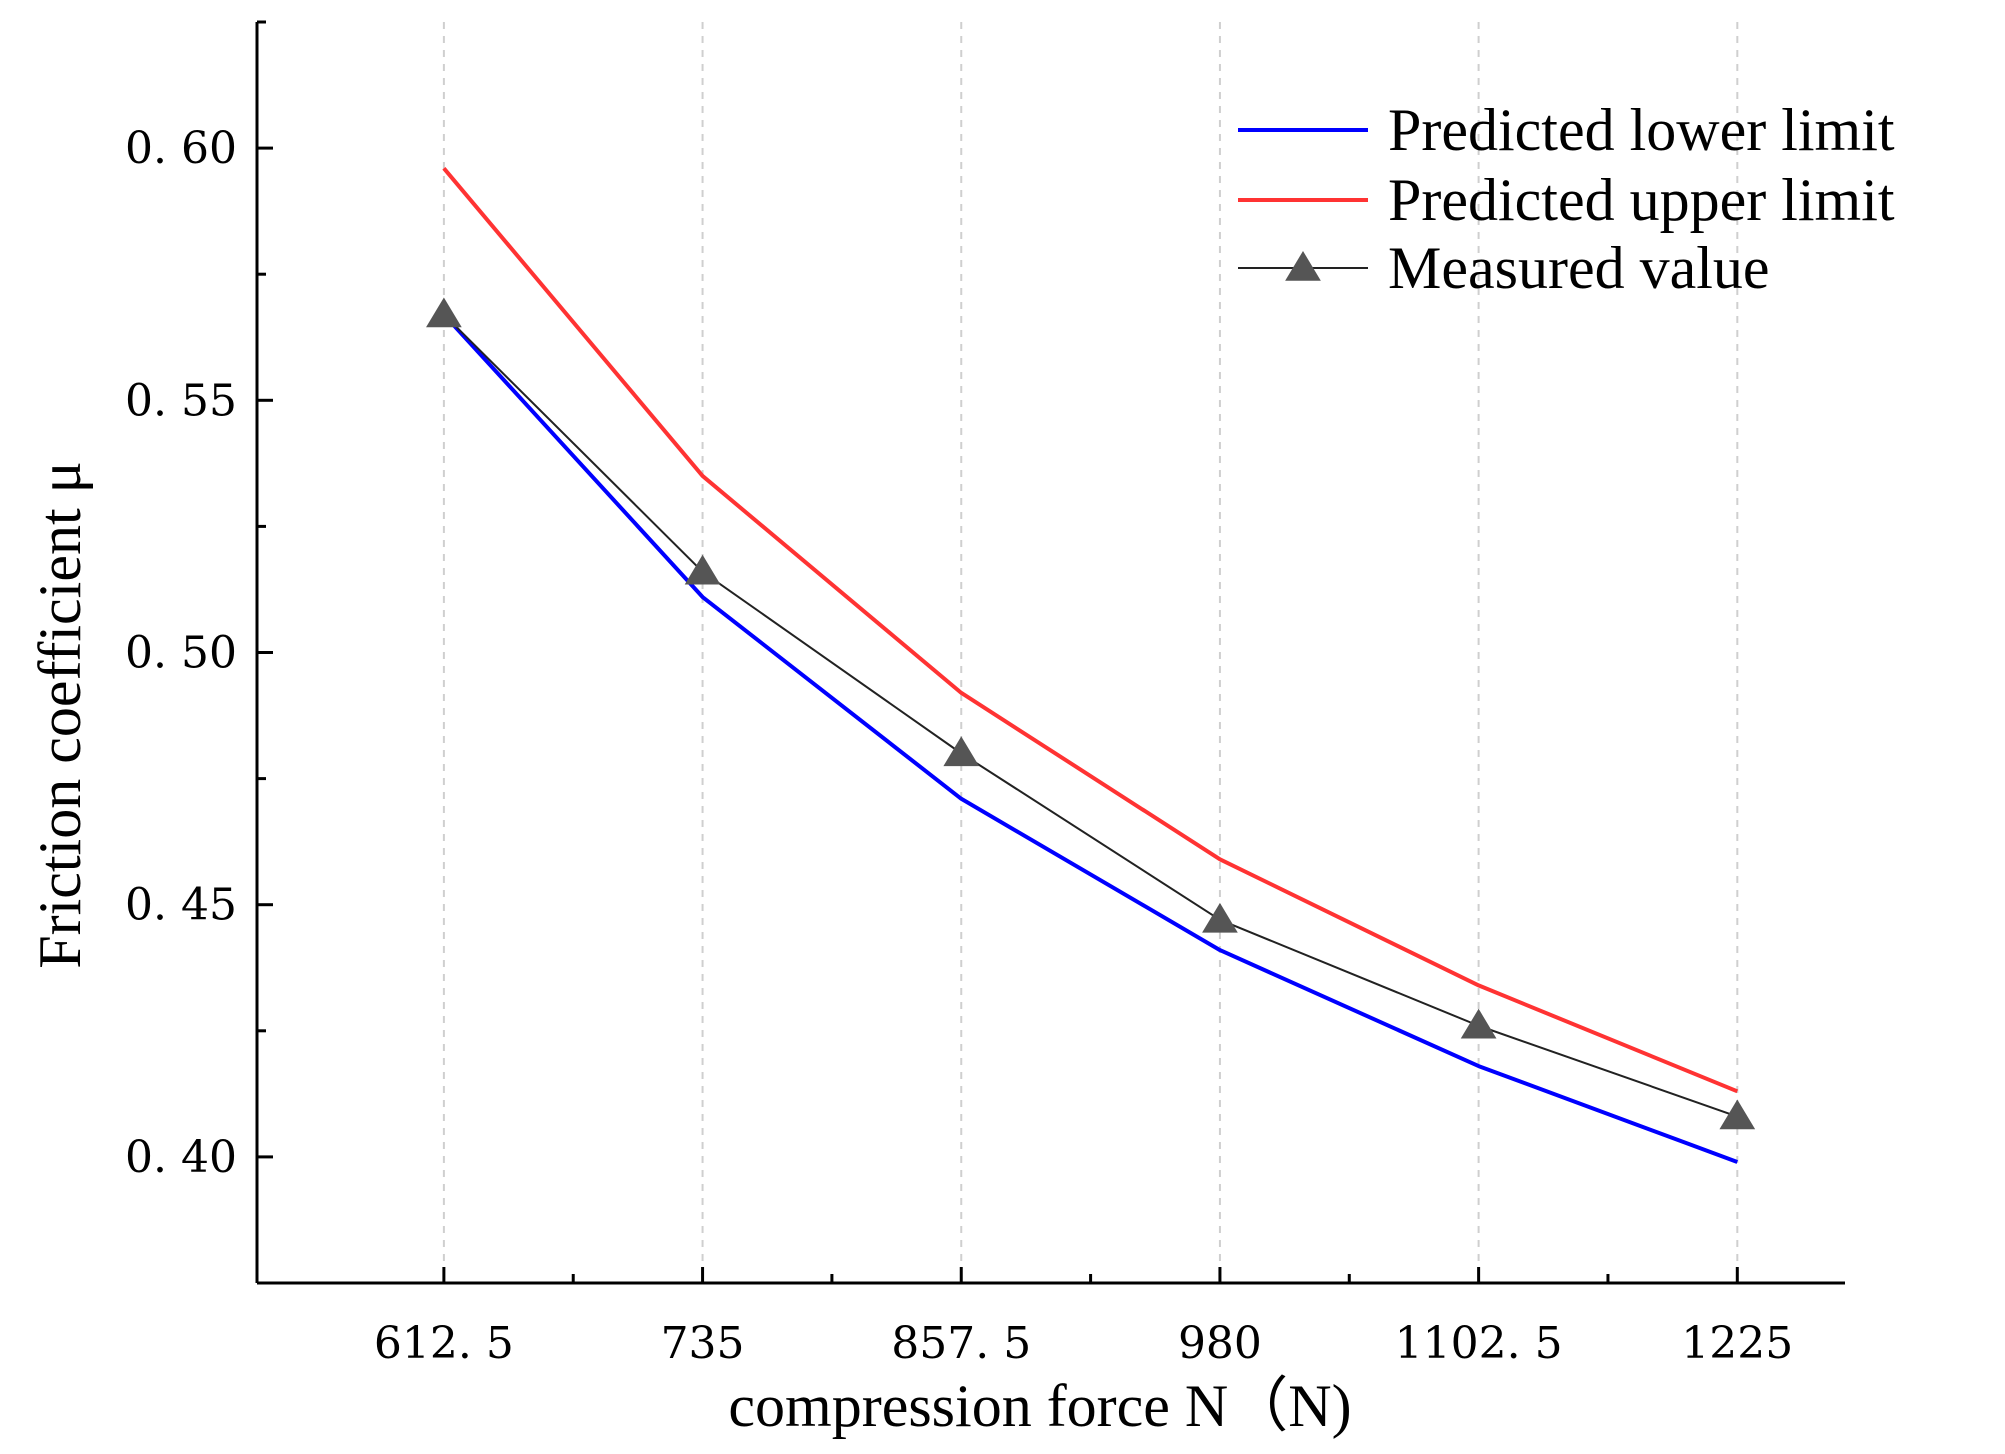 This screenshot has height=1454, width=2005. I want to click on legend-label: Predicted lower limit, so click(1641, 130).